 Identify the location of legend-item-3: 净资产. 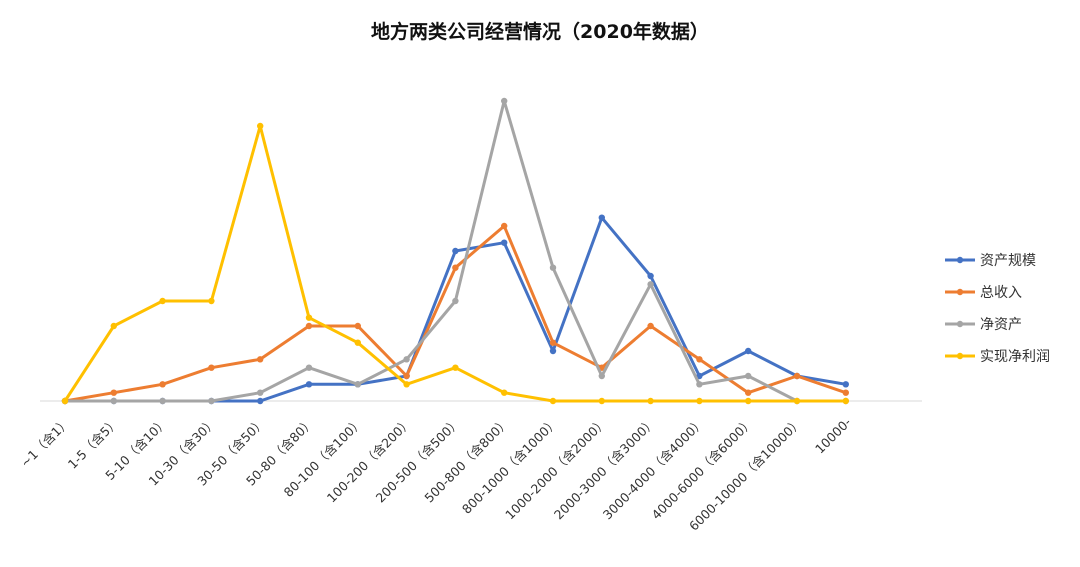
(983, 325).